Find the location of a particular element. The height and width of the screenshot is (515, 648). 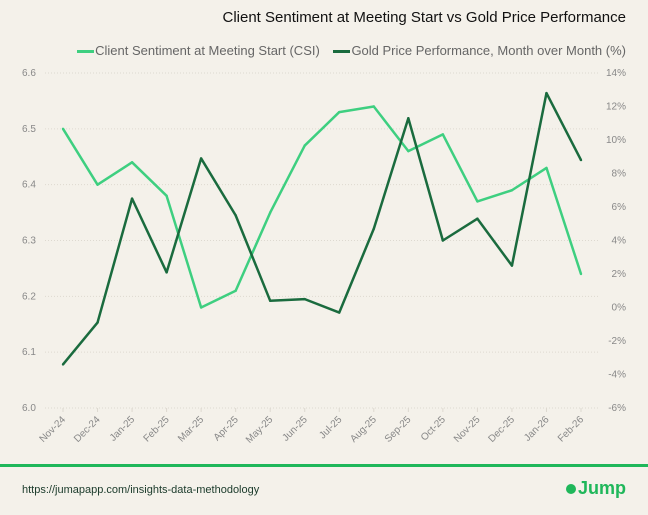

y-right-tick-label: 14% is located at coordinates (616, 73).